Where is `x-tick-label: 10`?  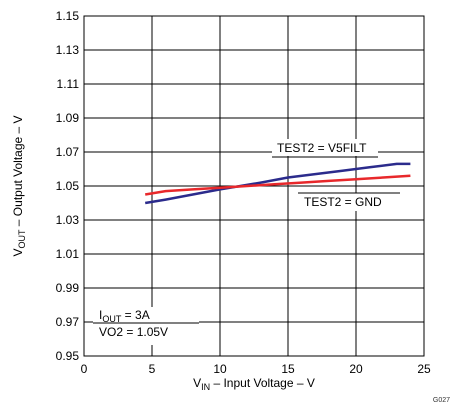 x-tick-label: 10 is located at coordinates (220, 369).